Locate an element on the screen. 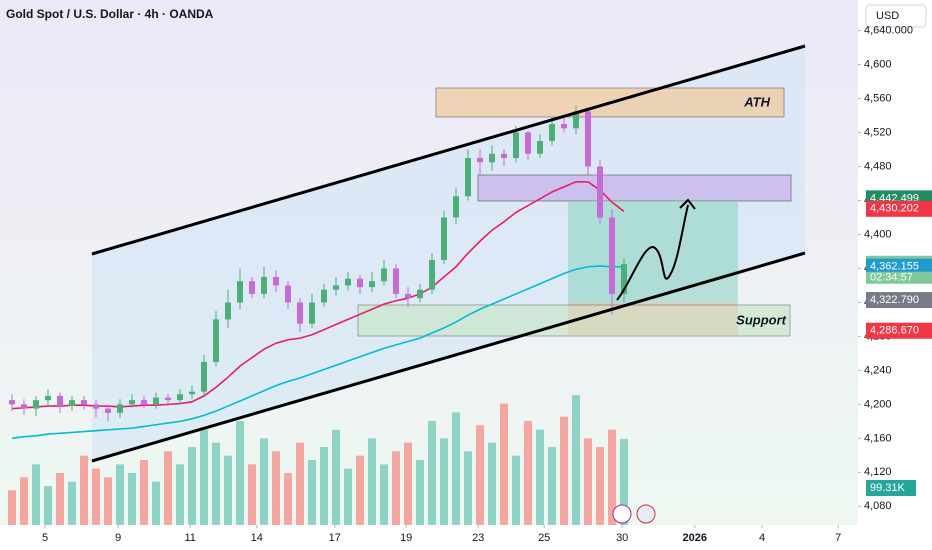 The height and width of the screenshot is (550, 932). x-tick-label: 11 is located at coordinates (189, 538).